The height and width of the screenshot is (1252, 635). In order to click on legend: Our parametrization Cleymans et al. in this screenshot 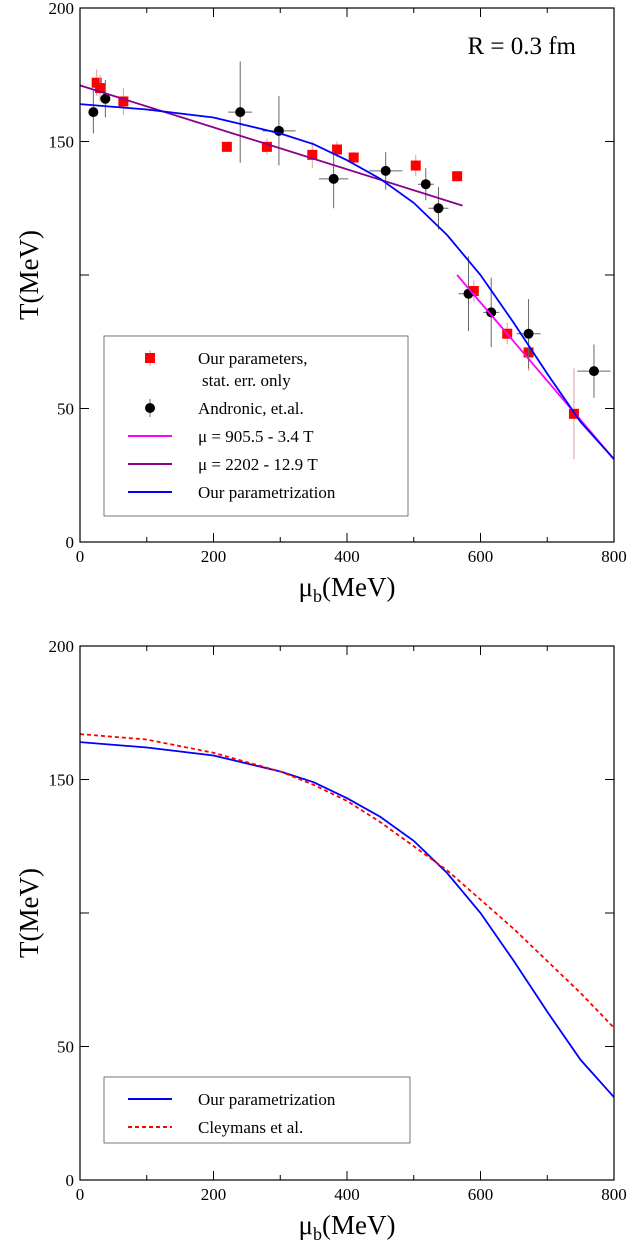, I will do `click(257, 1110)`.